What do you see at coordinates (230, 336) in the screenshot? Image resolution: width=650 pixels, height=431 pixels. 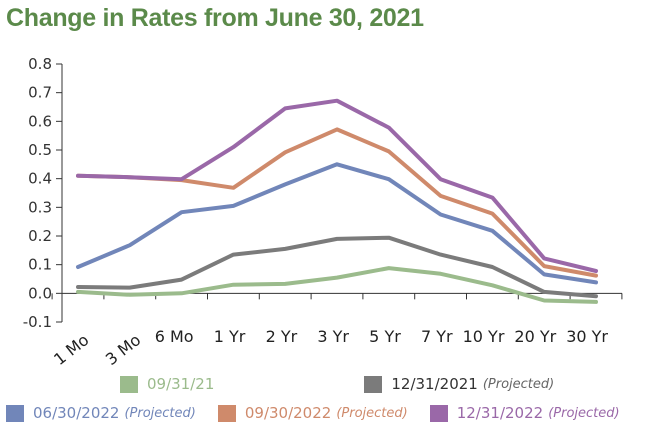 I see `x-tick-label: 1 Yr` at bounding box center [230, 336].